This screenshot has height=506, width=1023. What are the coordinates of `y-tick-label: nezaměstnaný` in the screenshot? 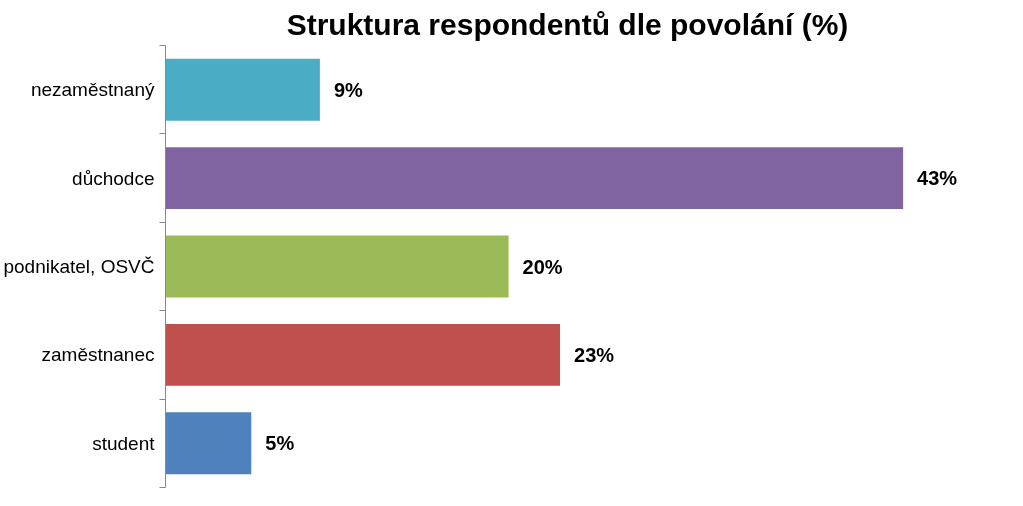 It's located at (92, 90).